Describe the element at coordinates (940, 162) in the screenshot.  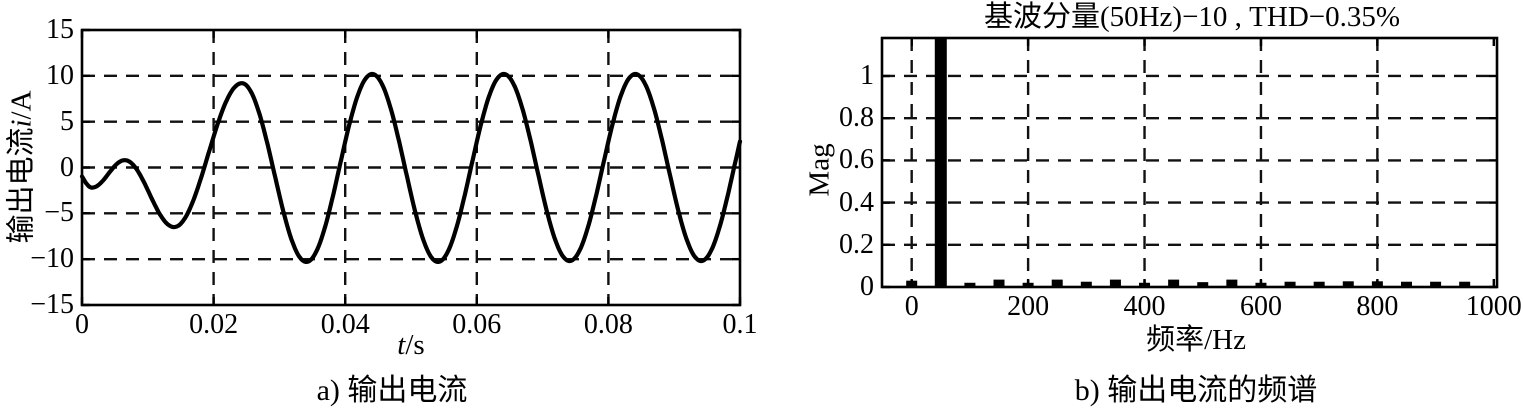
I see `fundamental-bar` at that location.